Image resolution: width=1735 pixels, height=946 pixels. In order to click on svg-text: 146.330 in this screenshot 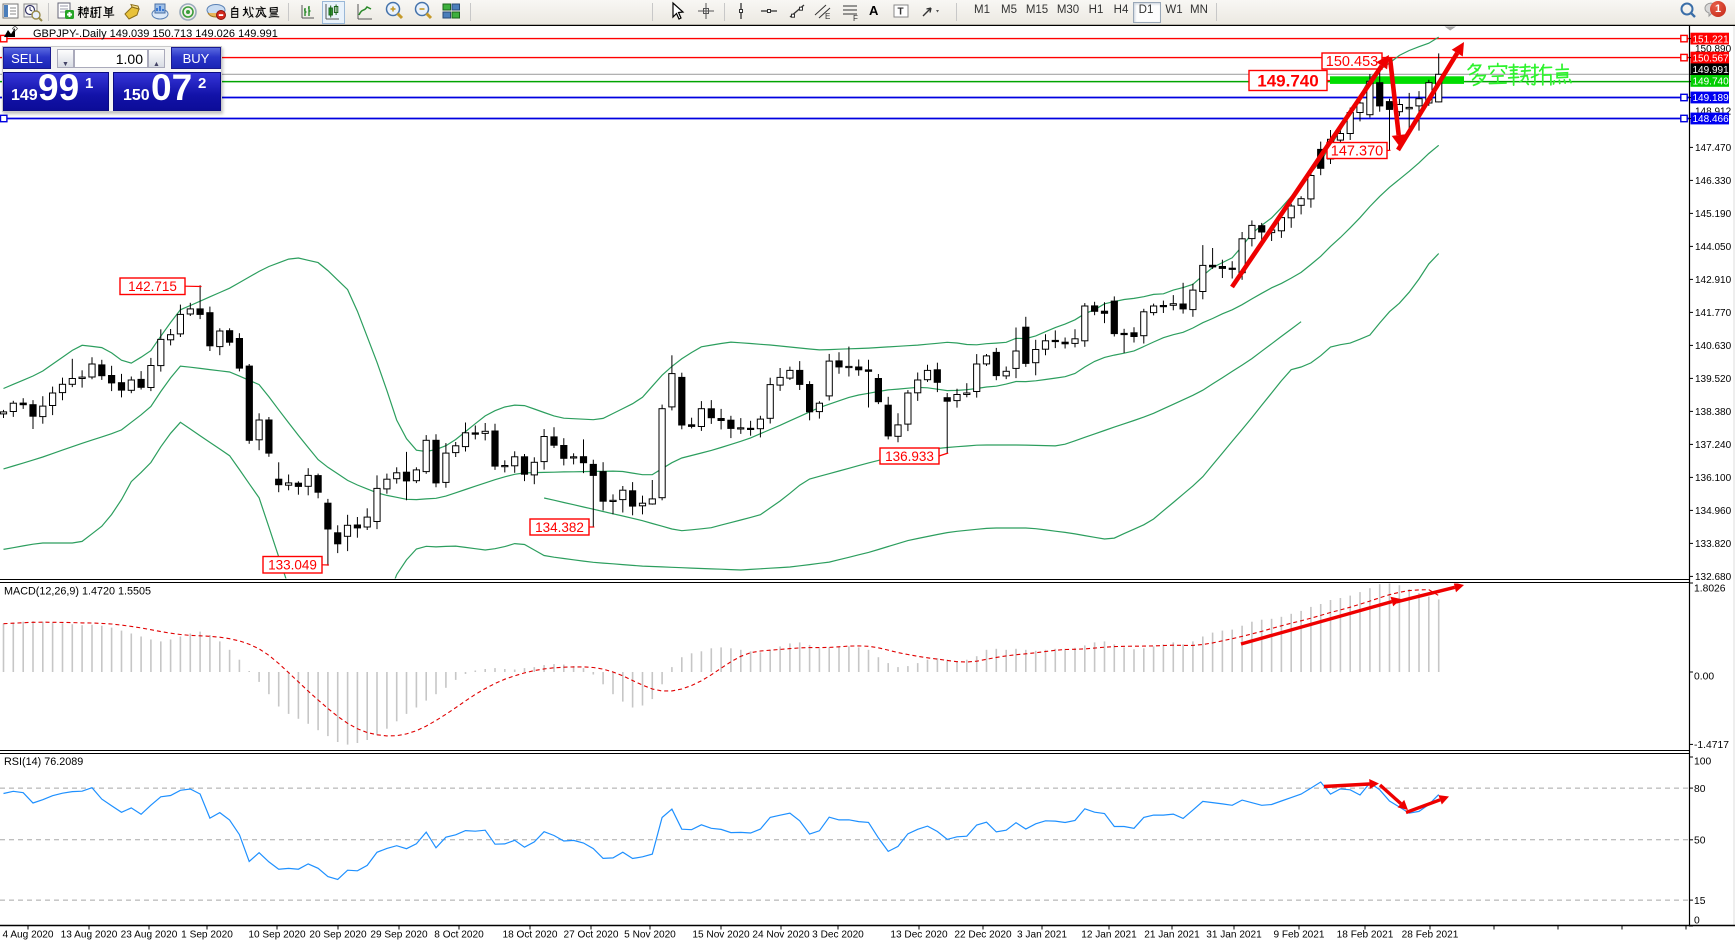, I will do `click(1713, 181)`.